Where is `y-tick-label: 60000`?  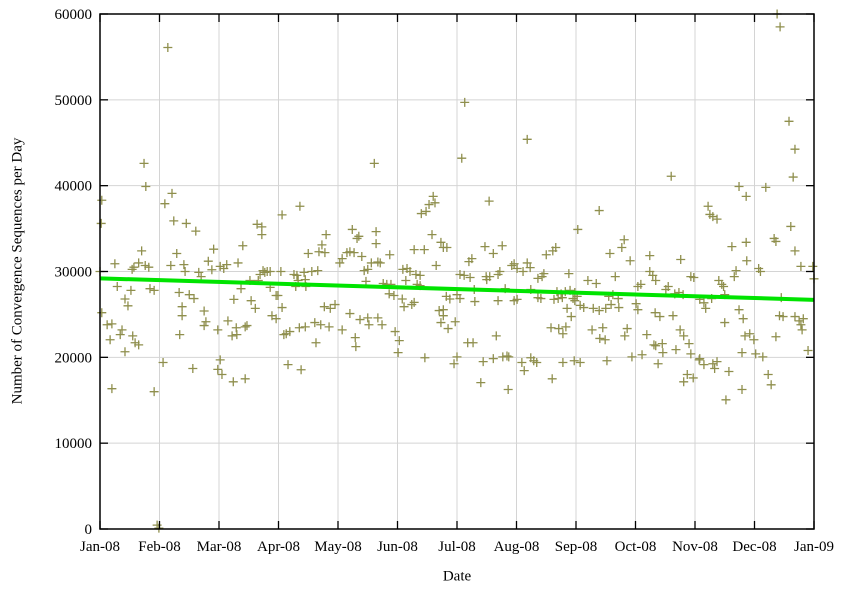 y-tick-label: 60000 is located at coordinates (74, 15).